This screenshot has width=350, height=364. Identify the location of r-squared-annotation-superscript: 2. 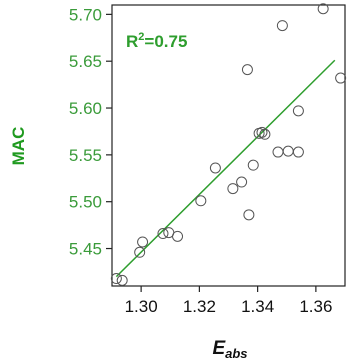
(141, 37).